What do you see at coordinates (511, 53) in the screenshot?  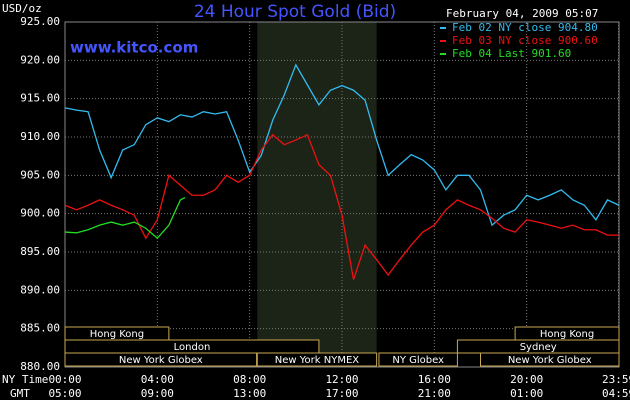 I see `legend-label: Feb 04 Last 901.60` at bounding box center [511, 53].